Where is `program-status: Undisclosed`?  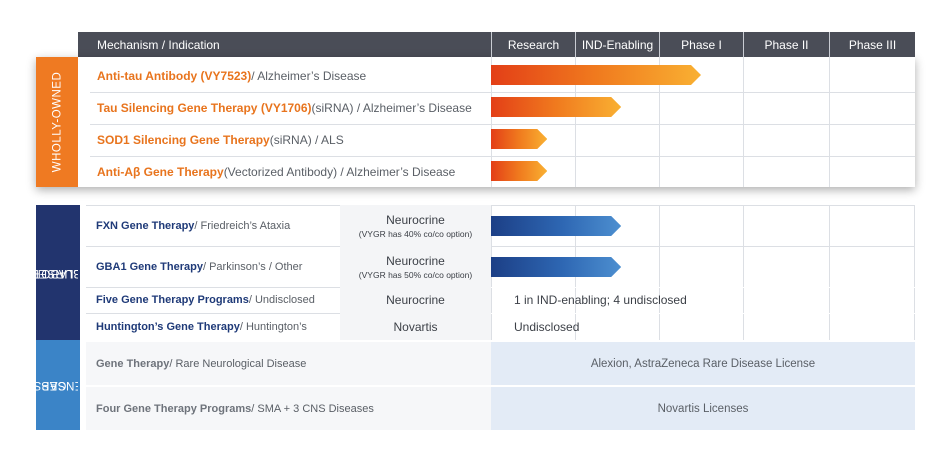 program-status: Undisclosed is located at coordinates (547, 326).